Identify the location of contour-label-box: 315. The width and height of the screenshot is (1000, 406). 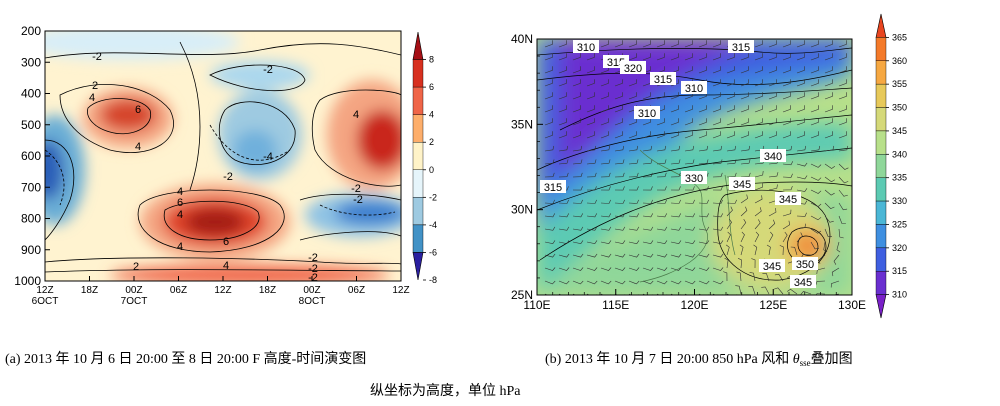
(741, 47).